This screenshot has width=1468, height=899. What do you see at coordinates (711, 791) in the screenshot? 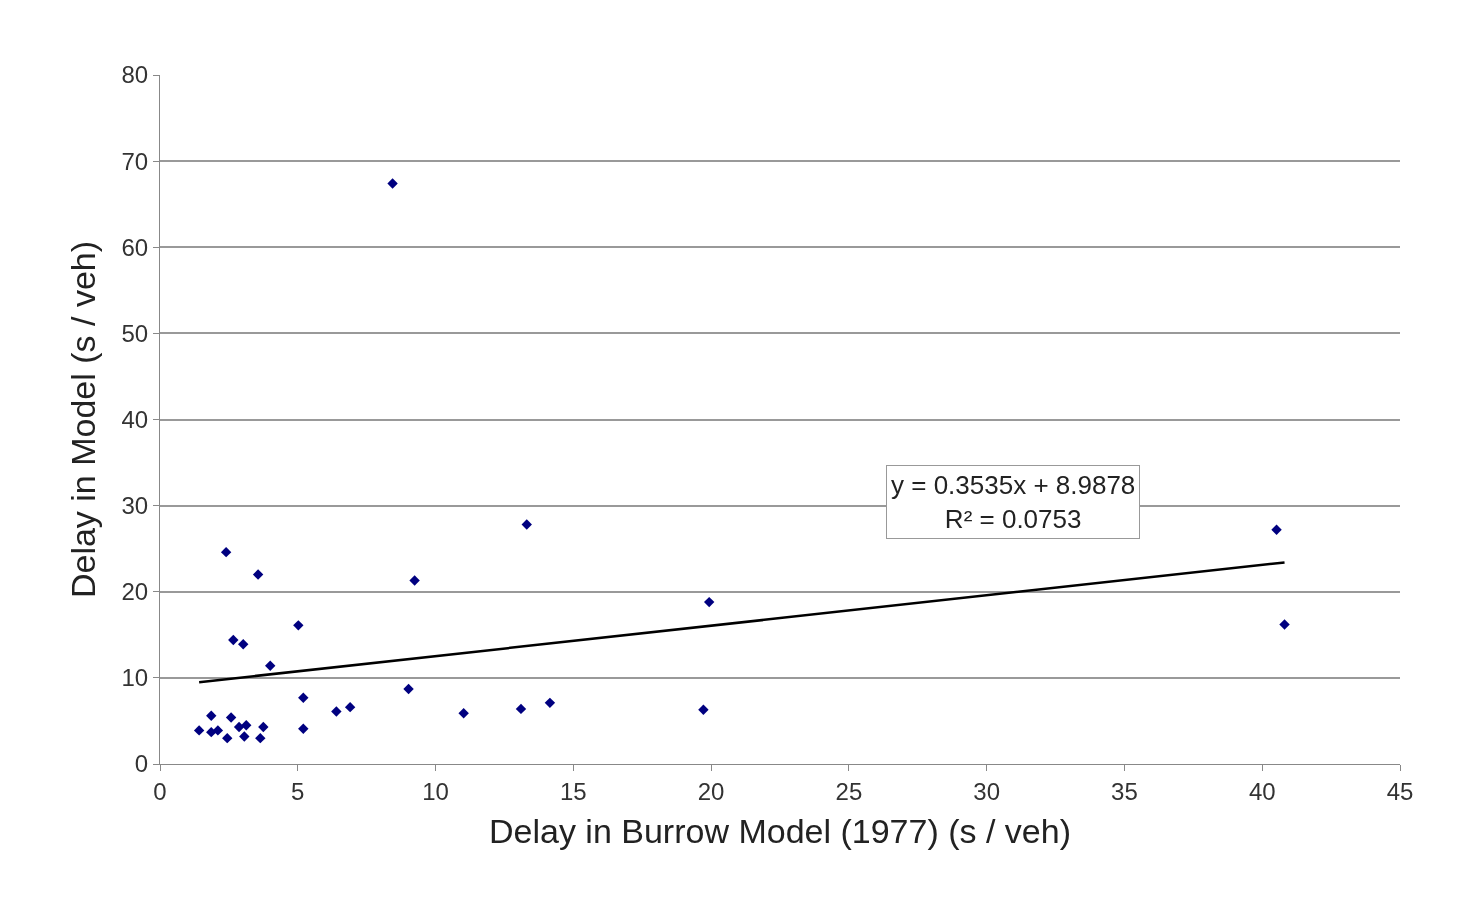
I see `x-tick-label: 20` at bounding box center [711, 791].